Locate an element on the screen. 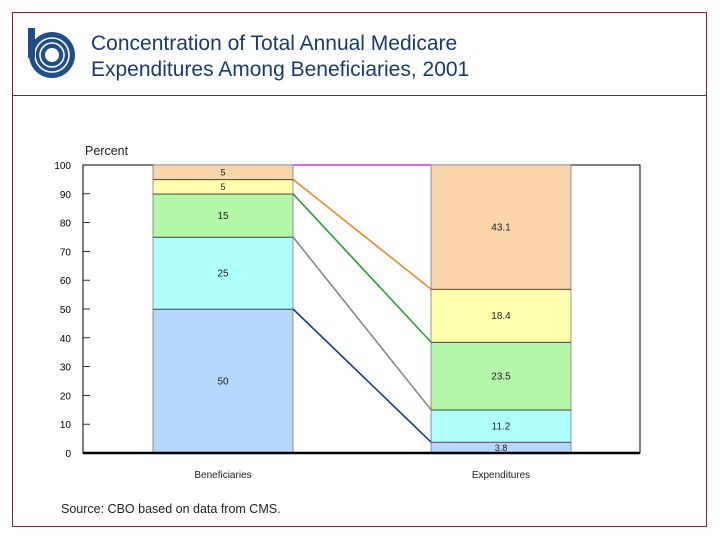 The image size is (720, 540). data-label: 11.2 is located at coordinates (501, 426).